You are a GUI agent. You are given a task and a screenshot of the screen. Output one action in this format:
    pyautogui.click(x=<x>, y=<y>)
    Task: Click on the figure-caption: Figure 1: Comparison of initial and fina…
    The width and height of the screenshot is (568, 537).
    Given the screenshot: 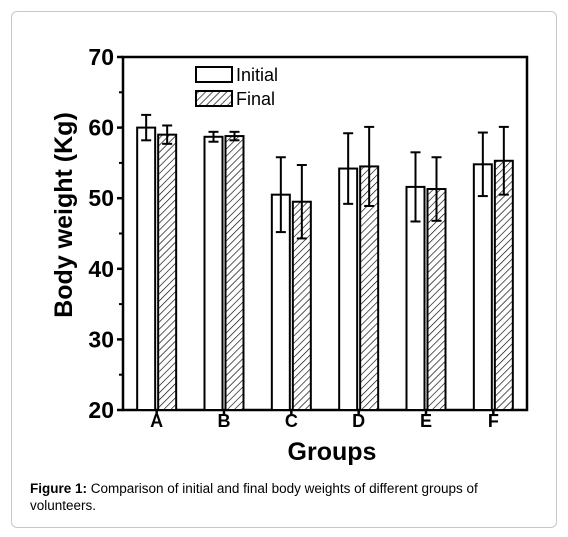 What is the action you would take?
    pyautogui.click(x=287, y=497)
    